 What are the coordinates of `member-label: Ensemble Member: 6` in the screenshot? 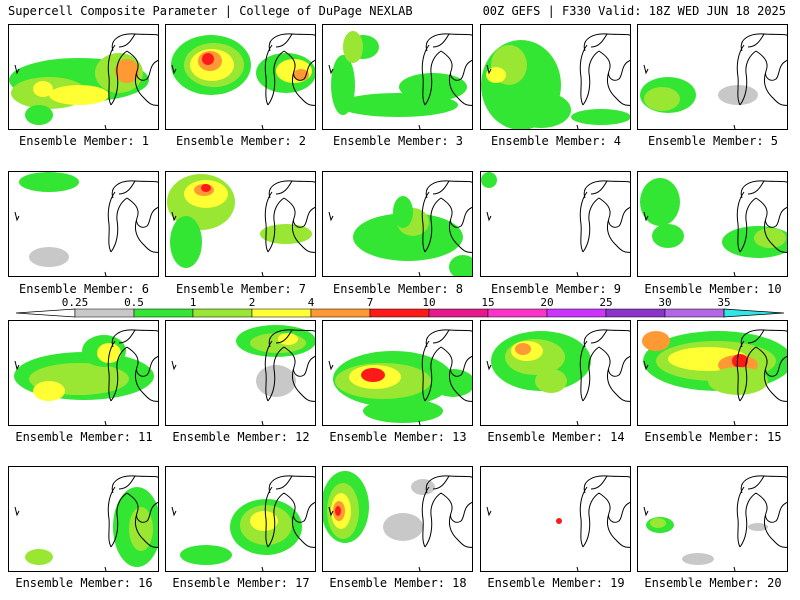 It's located at (84, 289).